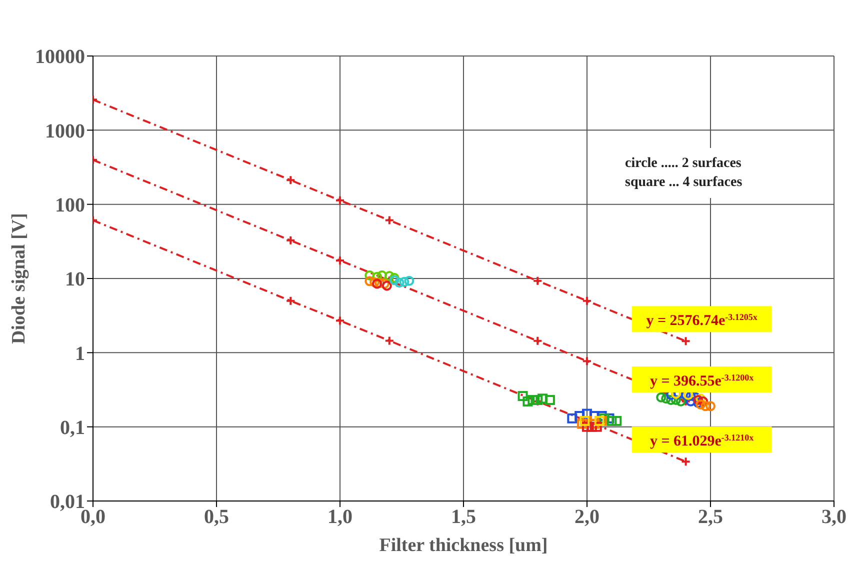 The width and height of the screenshot is (867, 572). What do you see at coordinates (702, 441) in the screenshot?
I see `annotation: y = 61.029e$^{-3.1210x}$` at bounding box center [702, 441].